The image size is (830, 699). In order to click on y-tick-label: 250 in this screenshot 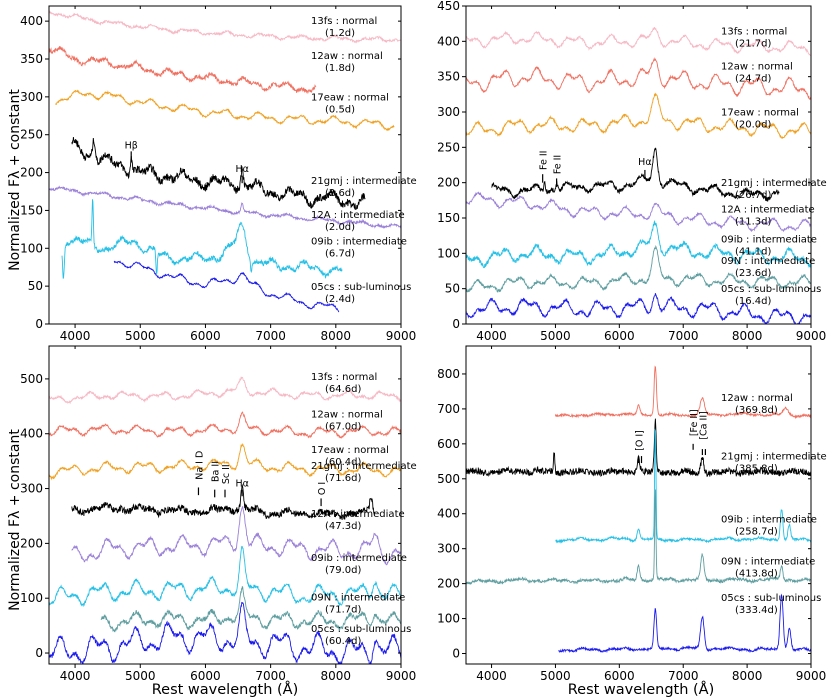, I will do `click(448, 147)`.